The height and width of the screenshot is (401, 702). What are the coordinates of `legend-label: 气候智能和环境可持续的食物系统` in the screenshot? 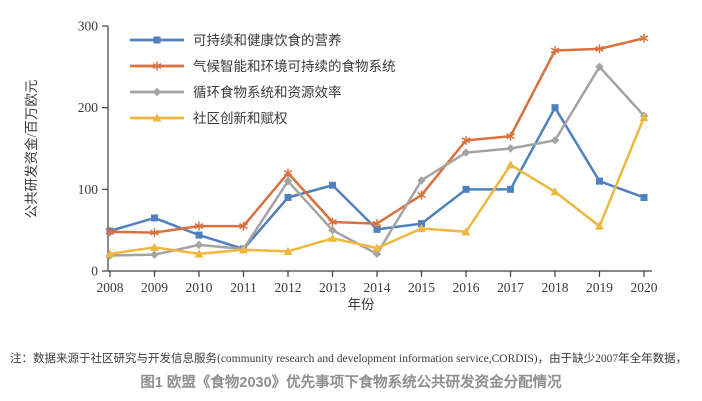 It's located at (294, 66).